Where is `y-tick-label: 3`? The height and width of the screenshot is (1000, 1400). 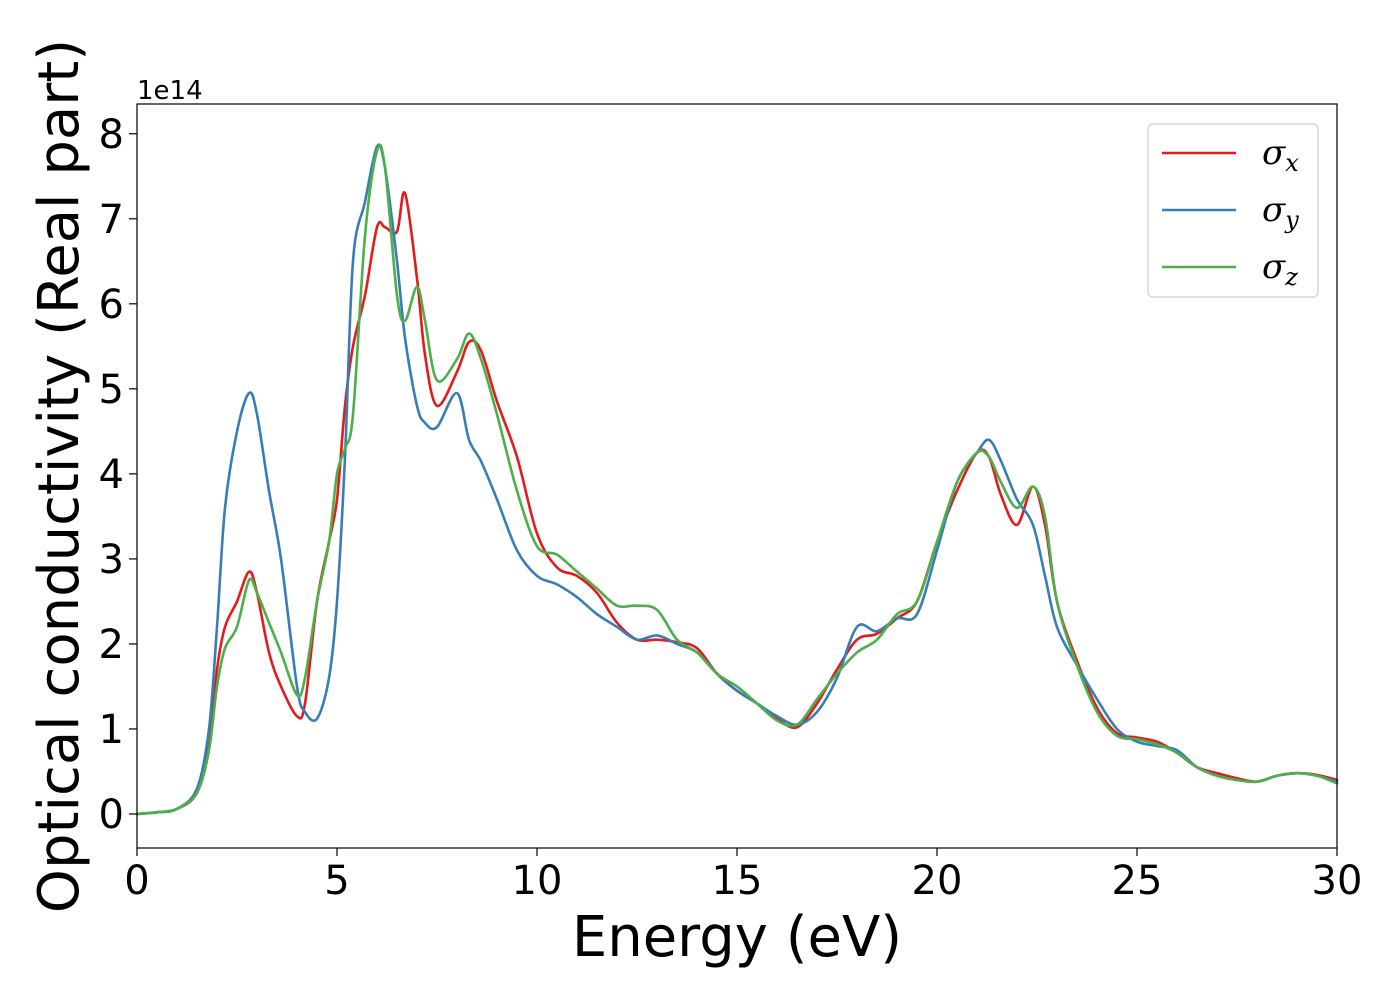 y-tick-label: 3 is located at coordinates (111, 560).